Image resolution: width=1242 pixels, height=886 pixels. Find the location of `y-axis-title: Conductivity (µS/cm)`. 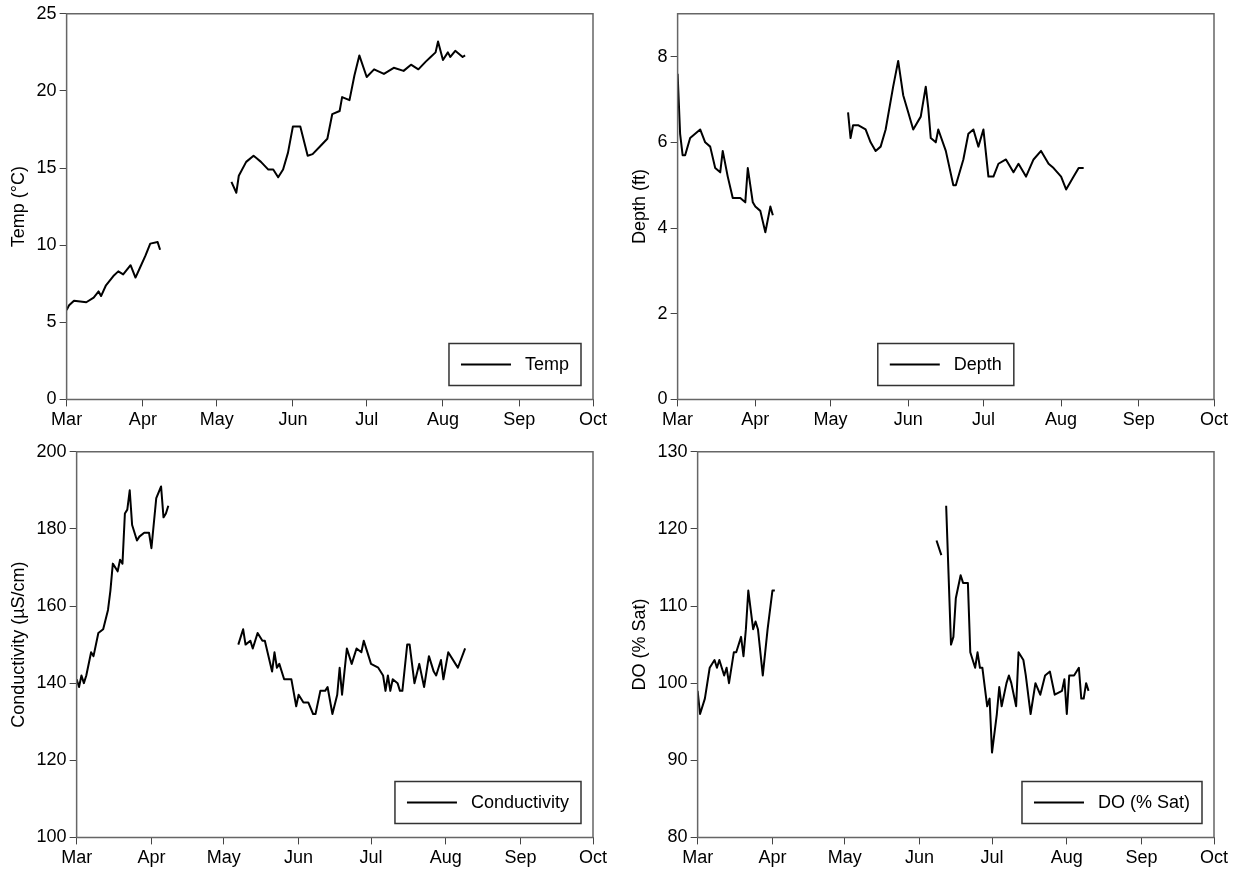

y-axis-title: Conductivity (µS/cm) is located at coordinates (17, 644).